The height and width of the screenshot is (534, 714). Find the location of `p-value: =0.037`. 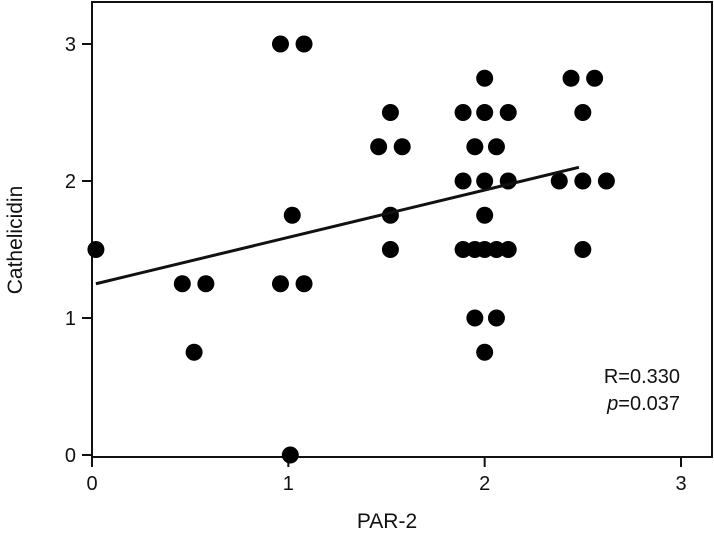

p-value: =0.037 is located at coordinates (649, 404).